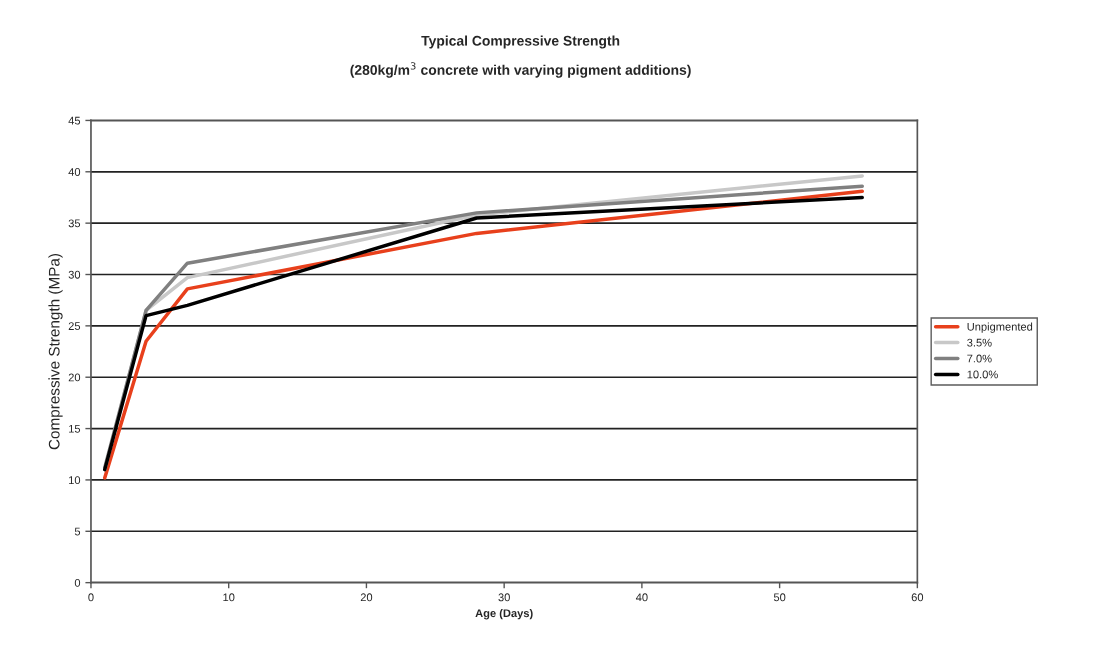  What do you see at coordinates (1000, 327) in the screenshot?
I see `legend-label: Unpigmented` at bounding box center [1000, 327].